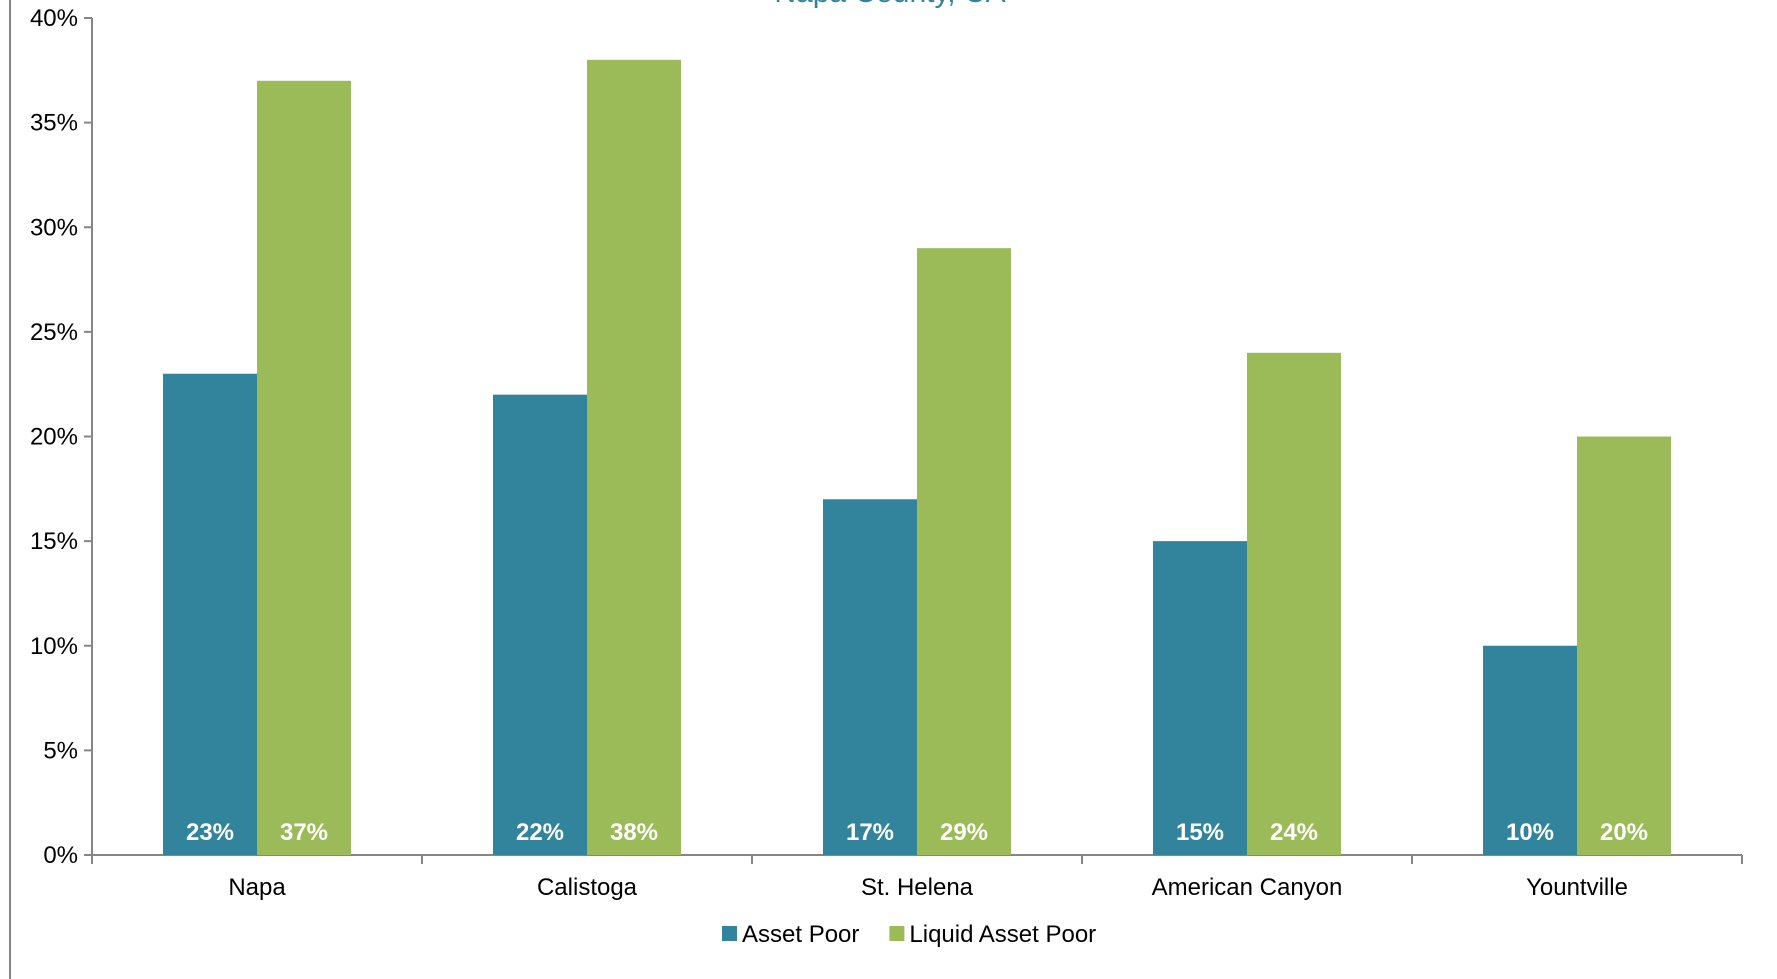  I want to click on y-tick-label: 20%, so click(54, 437).